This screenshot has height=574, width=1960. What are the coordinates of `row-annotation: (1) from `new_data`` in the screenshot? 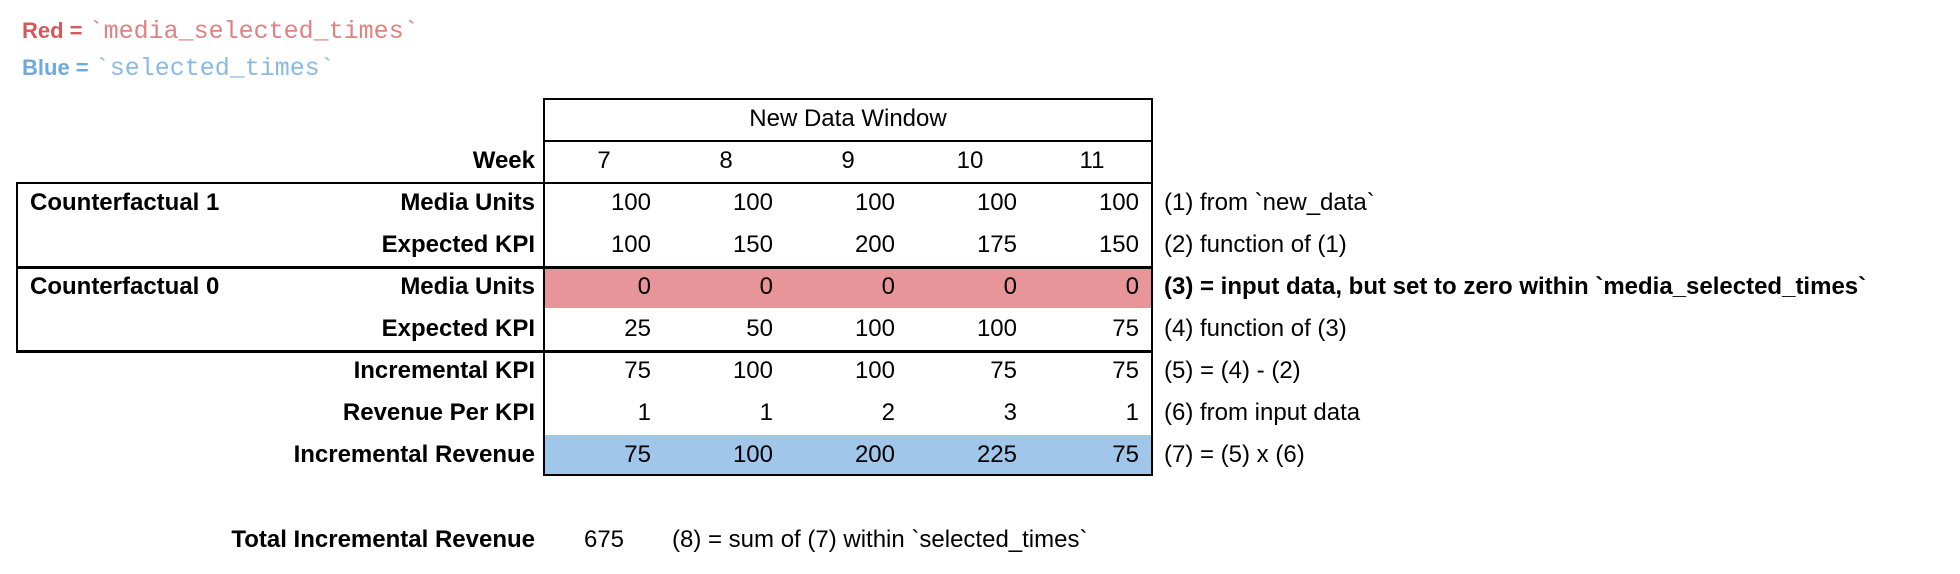 It's located at (1269, 202).